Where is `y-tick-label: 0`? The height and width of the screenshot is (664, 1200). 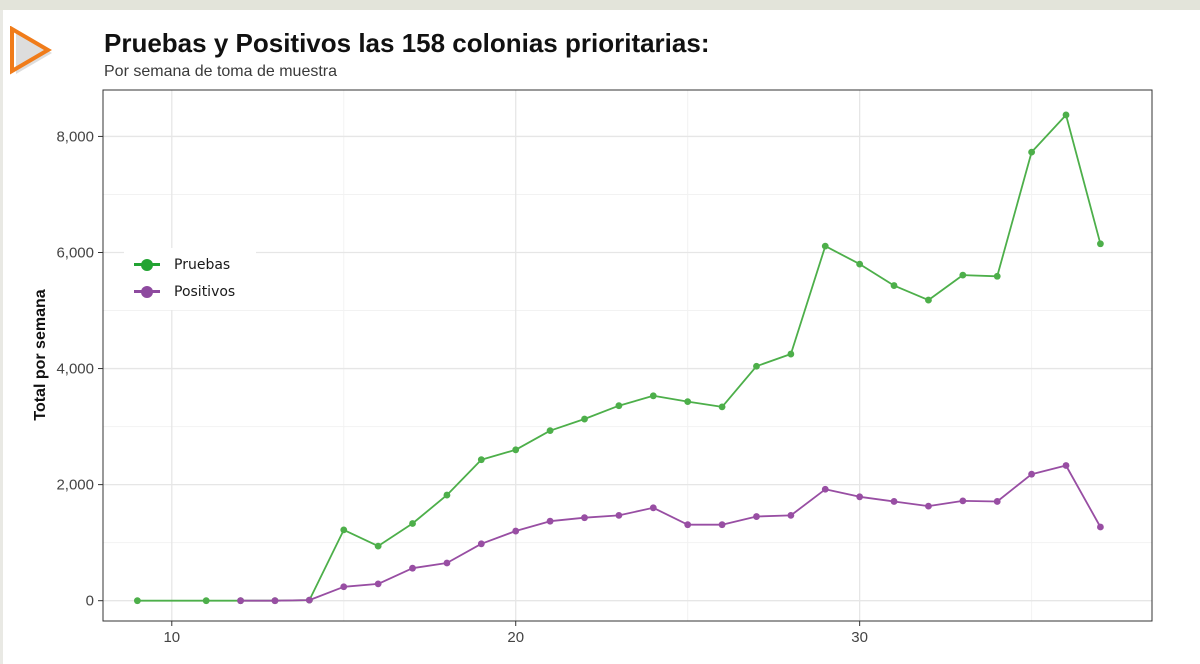 y-tick-label: 0 is located at coordinates (90, 601).